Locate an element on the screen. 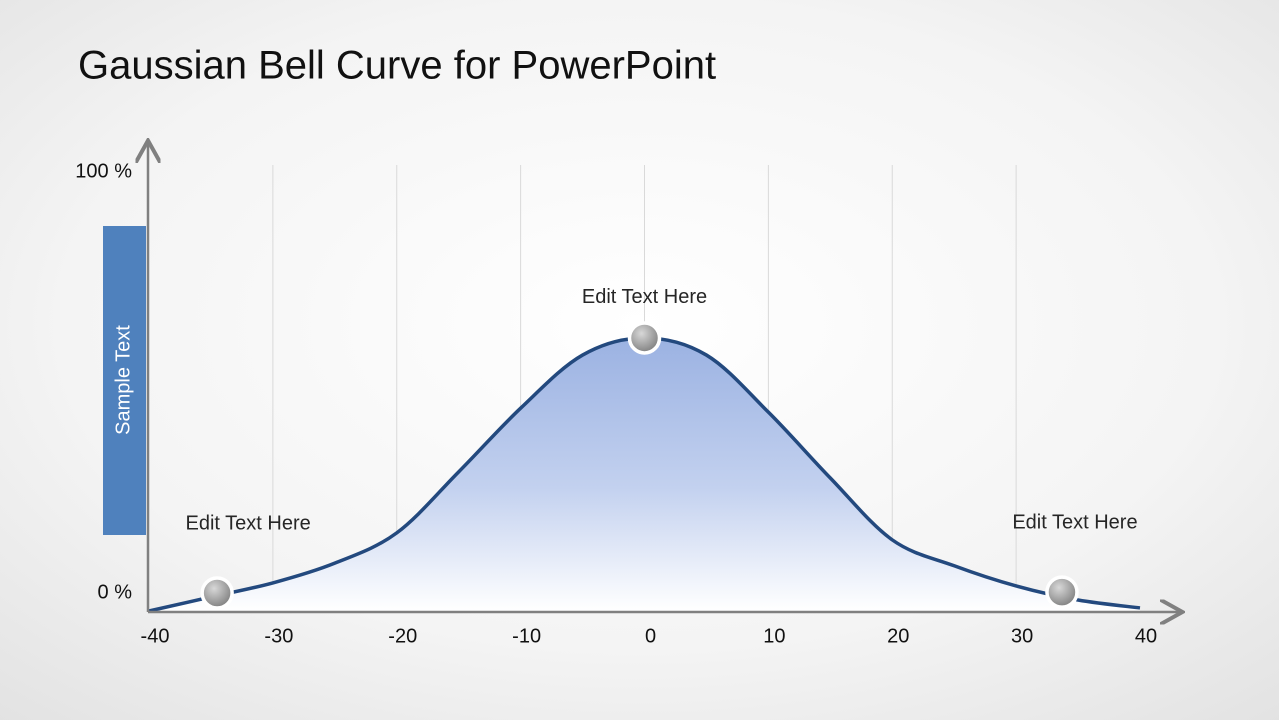 The width and height of the screenshot is (1279, 720). x-tick-label: -40 is located at coordinates (155, 636).